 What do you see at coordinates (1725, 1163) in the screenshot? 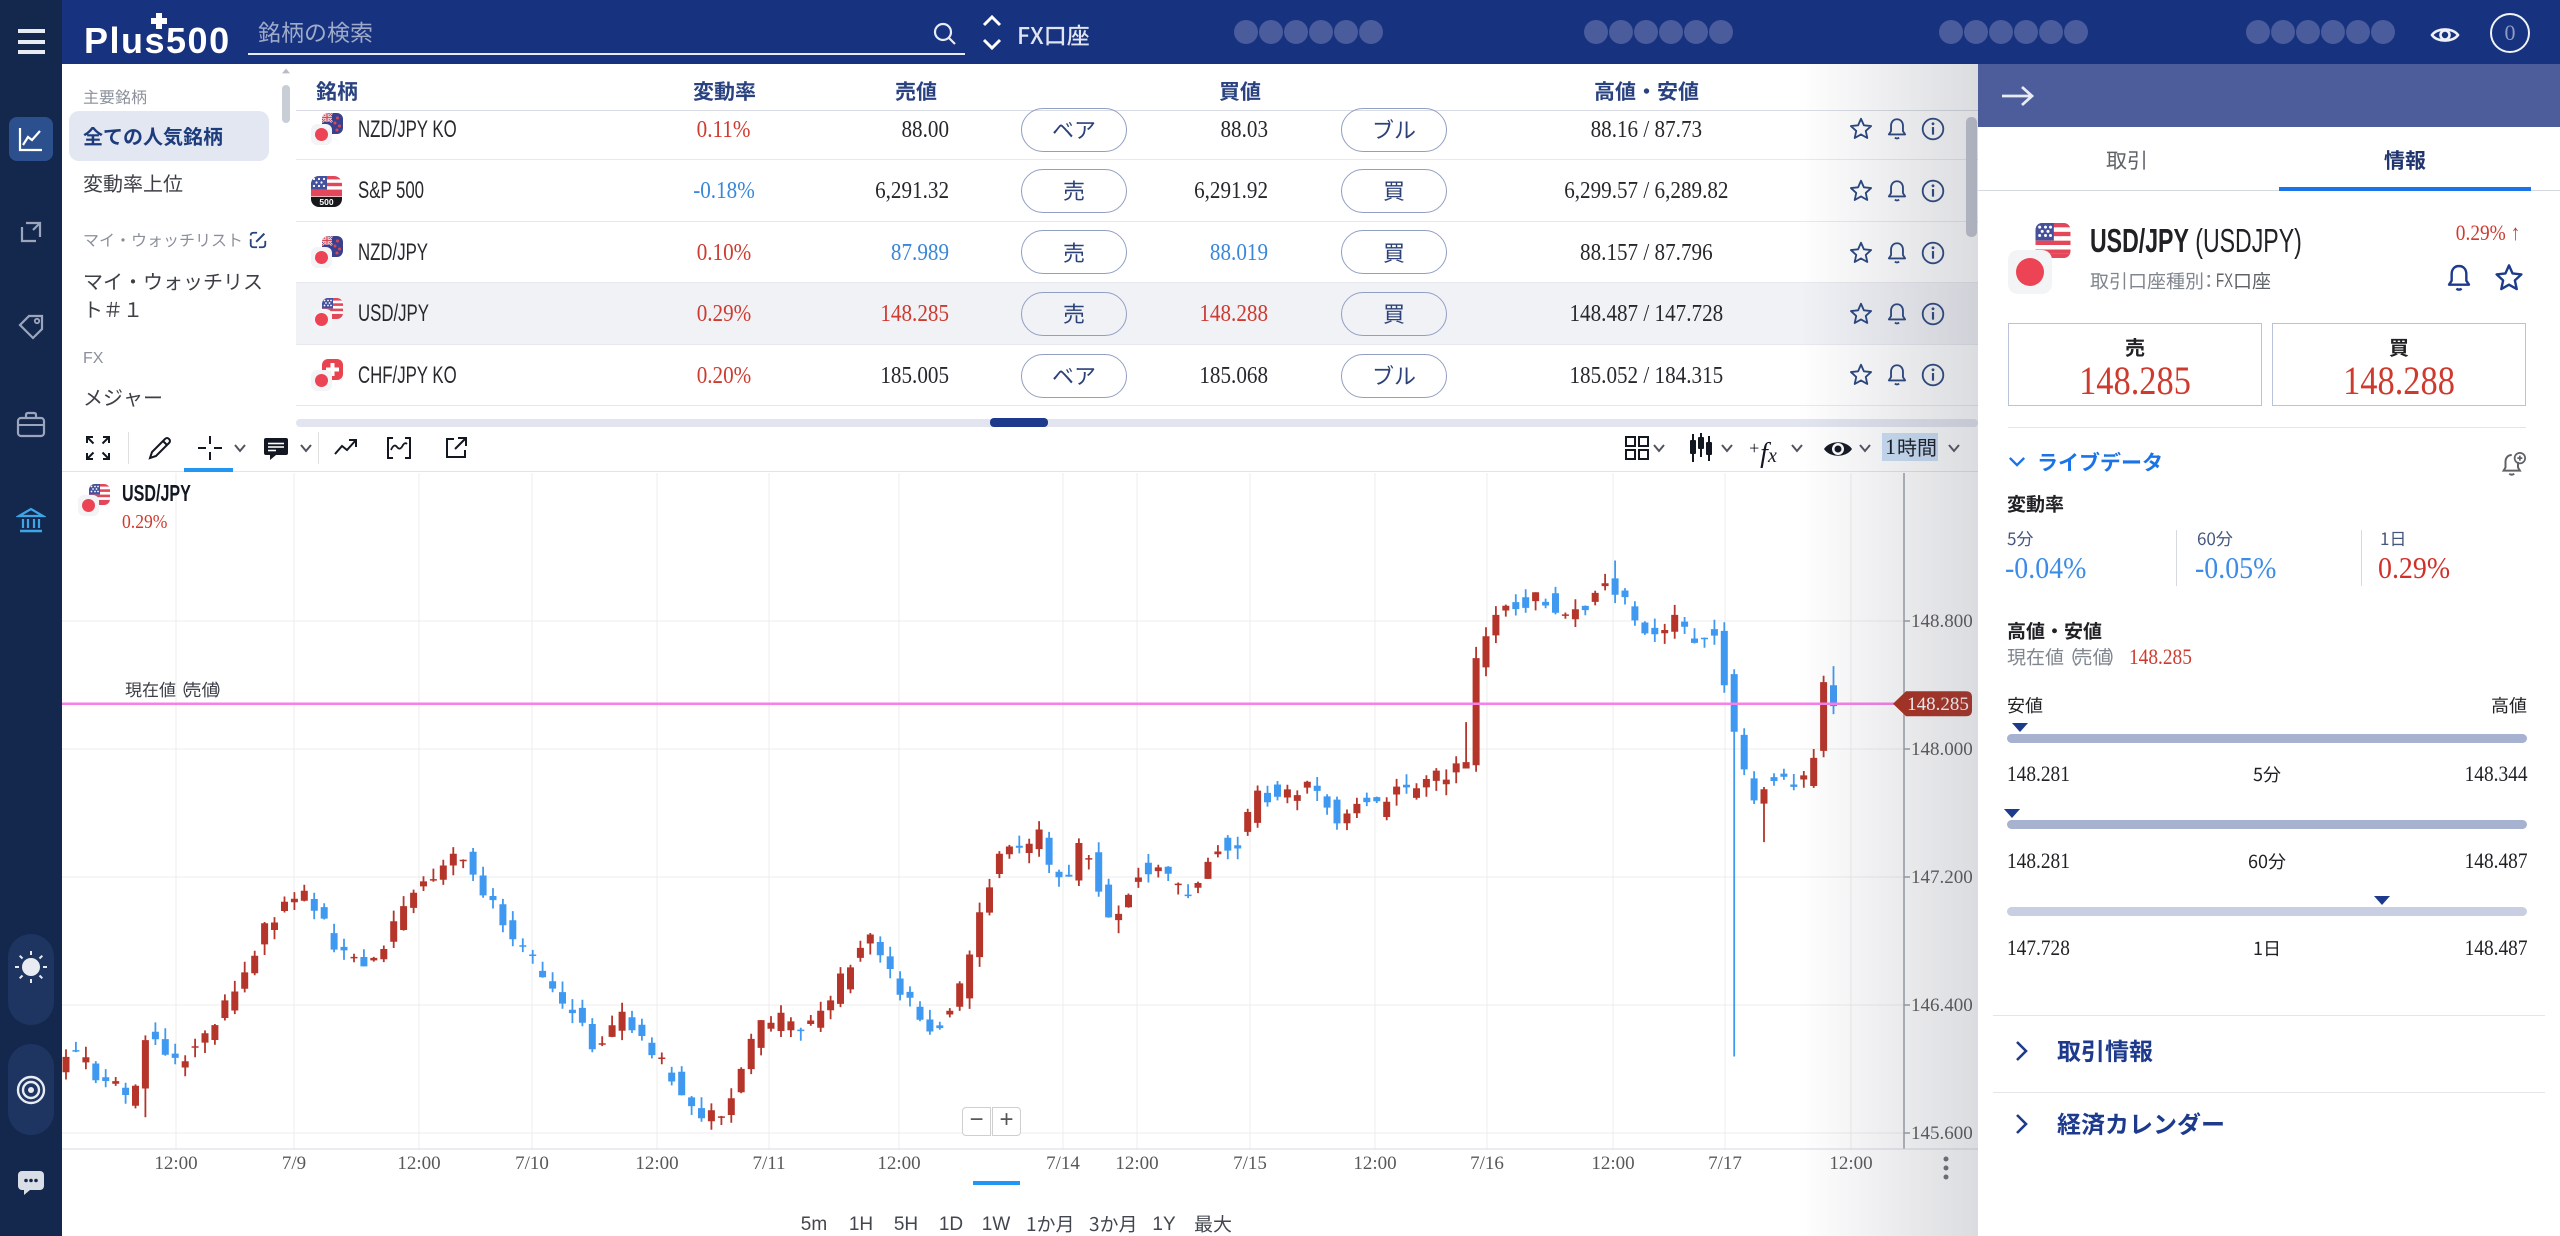
I see `svg-text: 7/17` at bounding box center [1725, 1163].